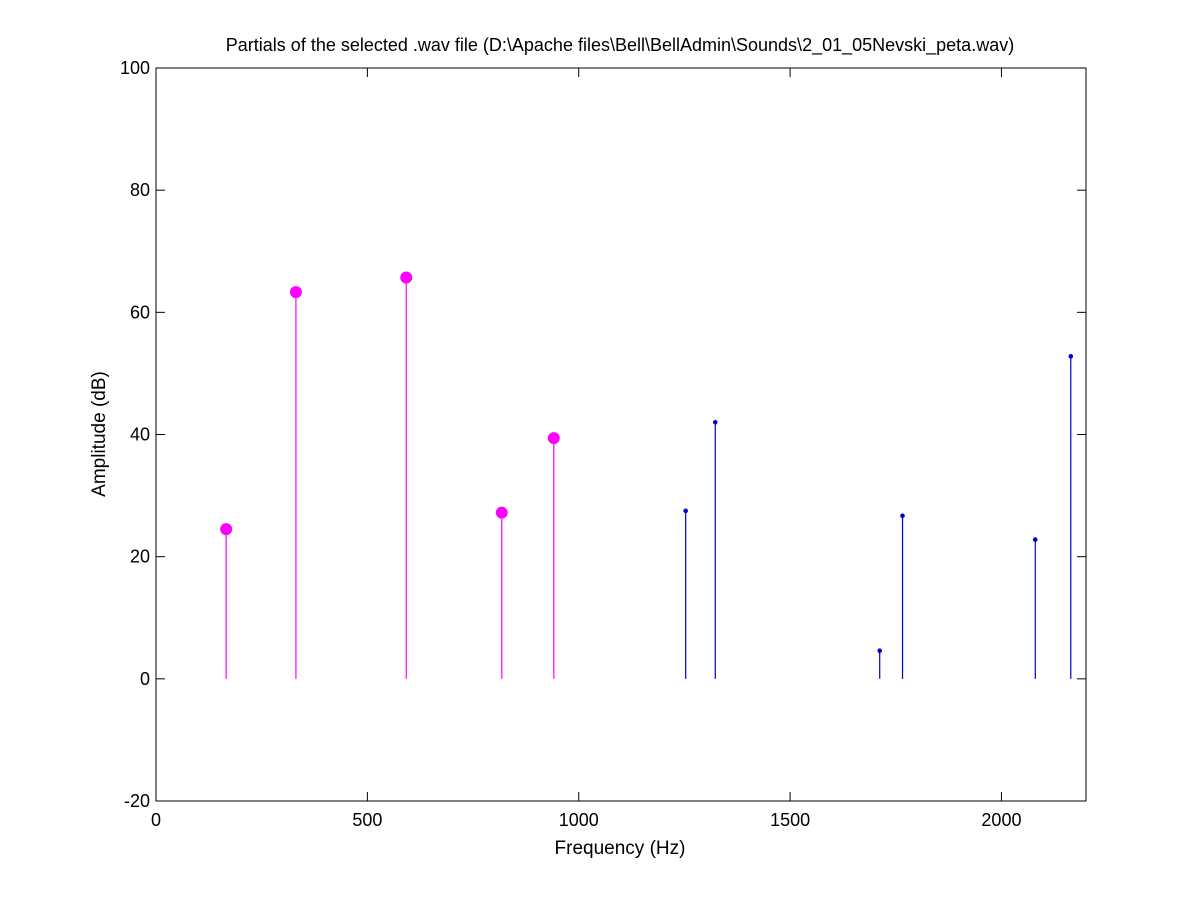 The height and width of the screenshot is (905, 1200). What do you see at coordinates (140, 312) in the screenshot?
I see `y-tick-label: 60` at bounding box center [140, 312].